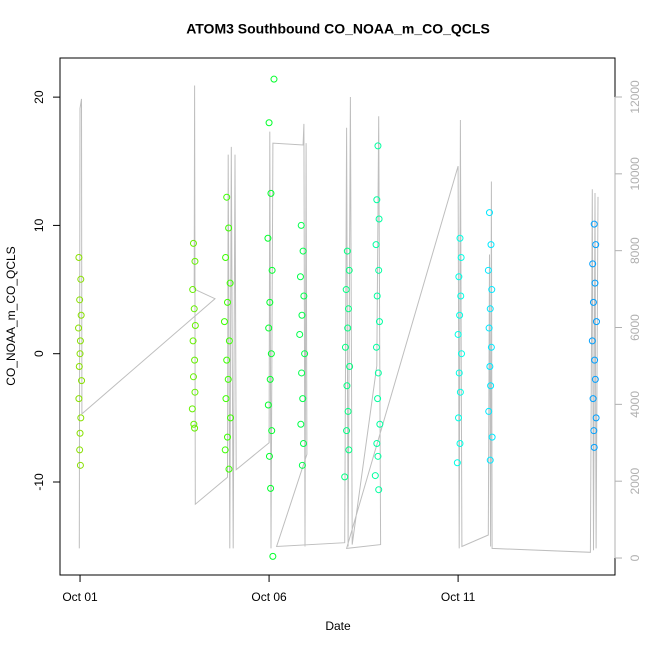 This screenshot has height=655, width=650. Describe the element at coordinates (11, 315) in the screenshot. I see `y-axis-label: CO_NOAA_m_CO_QCLS` at that location.